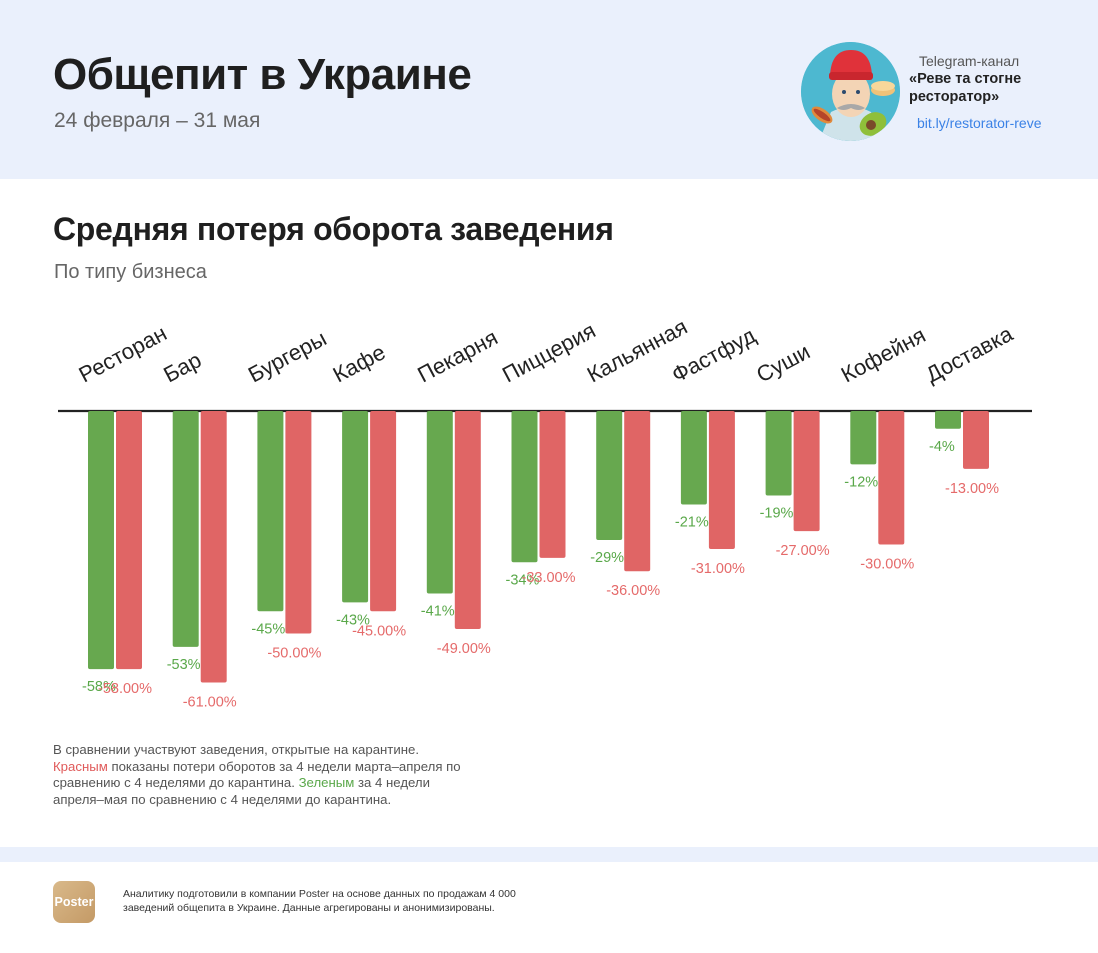 The height and width of the screenshot is (953, 1098). I want to click on note-red-legend: Красным, so click(80, 766).